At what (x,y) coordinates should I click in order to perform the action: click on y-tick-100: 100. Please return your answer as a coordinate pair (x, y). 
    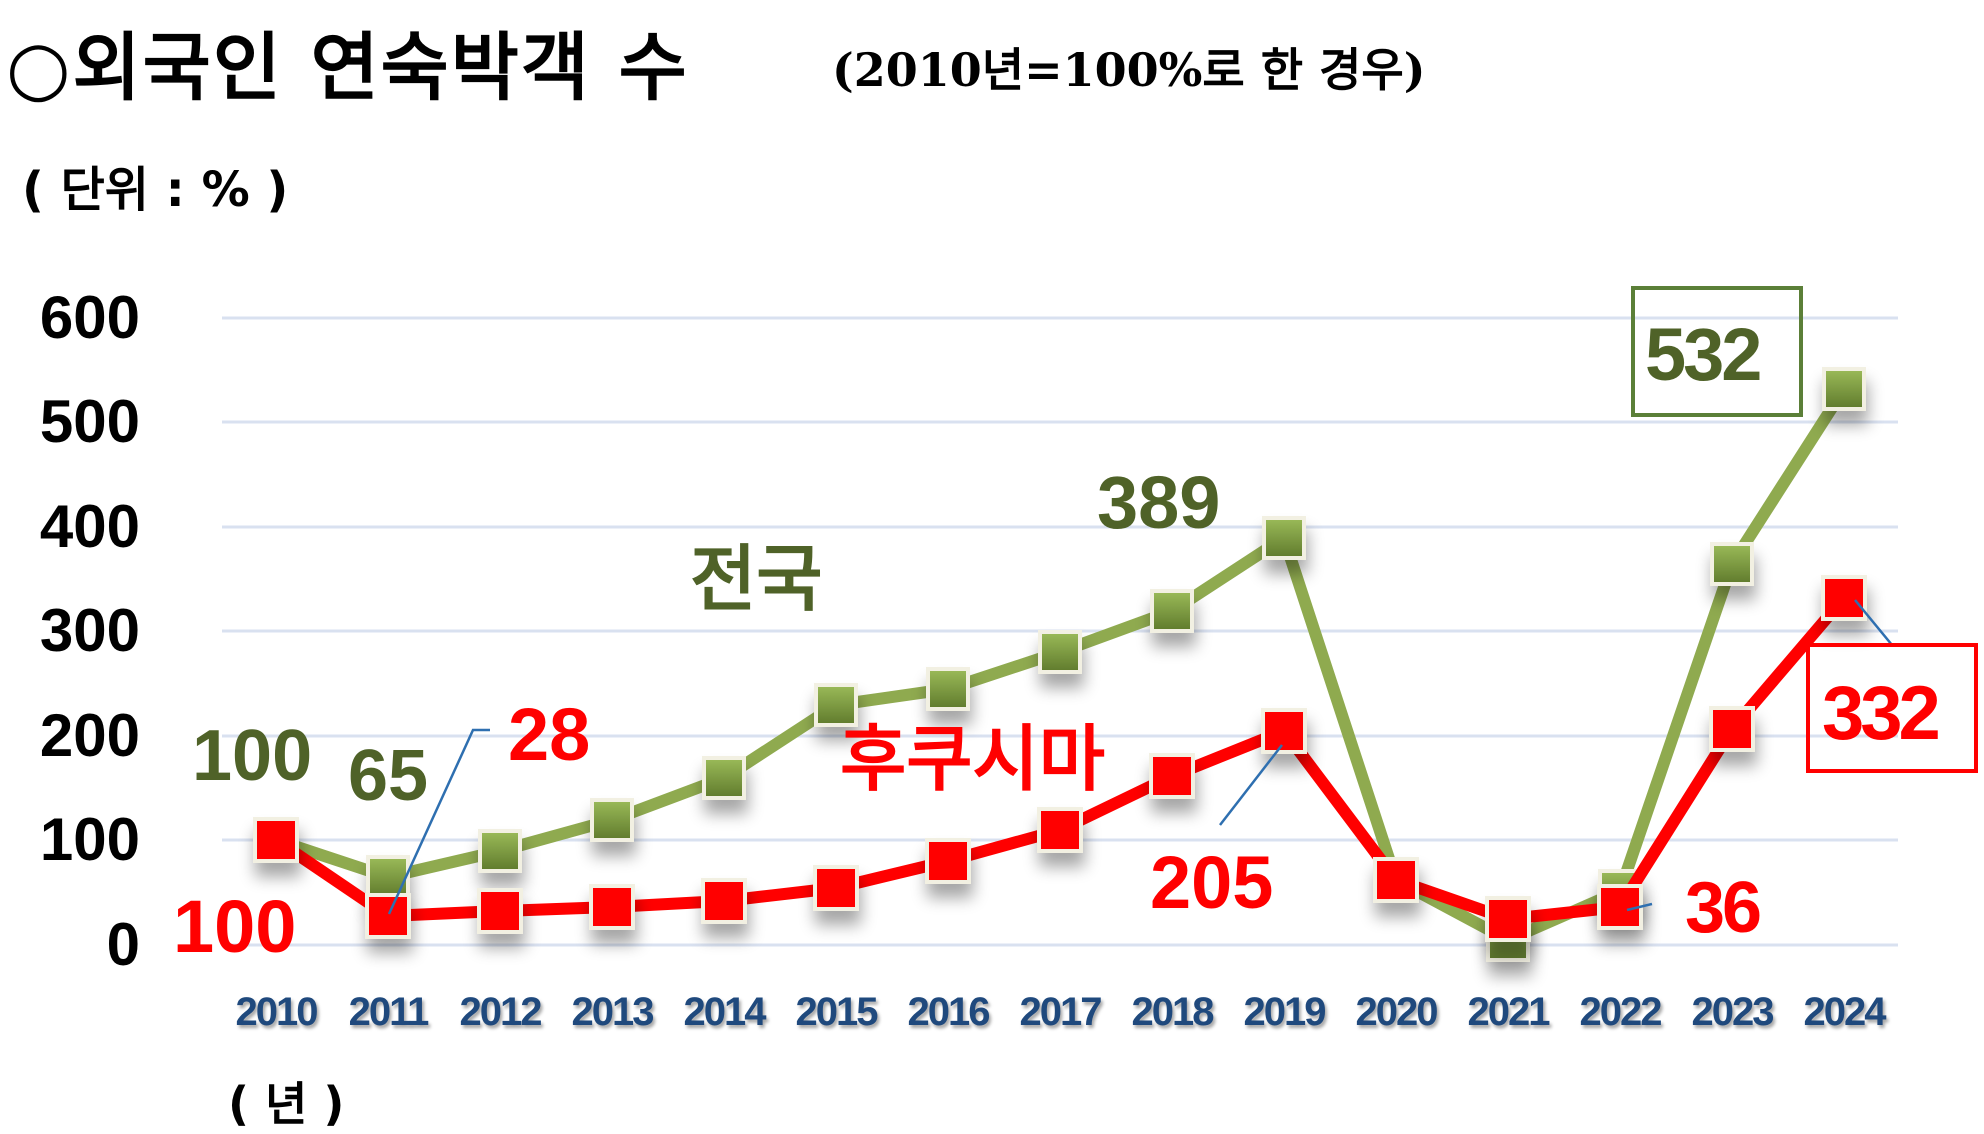
    Looking at the image, I should click on (89, 839).